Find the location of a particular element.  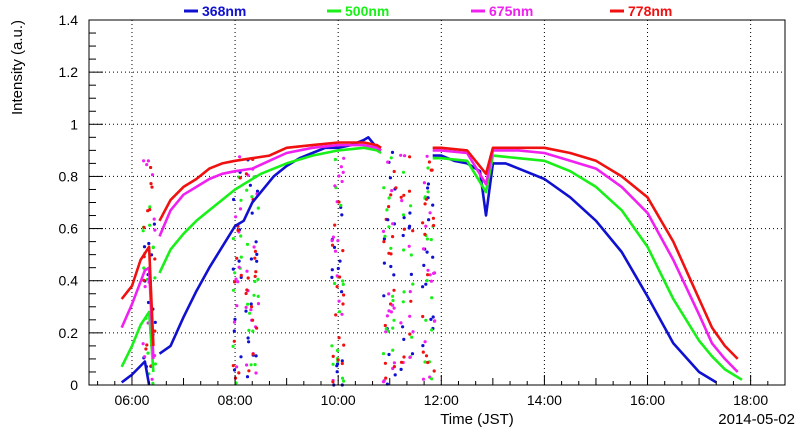

y-tick-label: 0.8 is located at coordinates (69, 176).